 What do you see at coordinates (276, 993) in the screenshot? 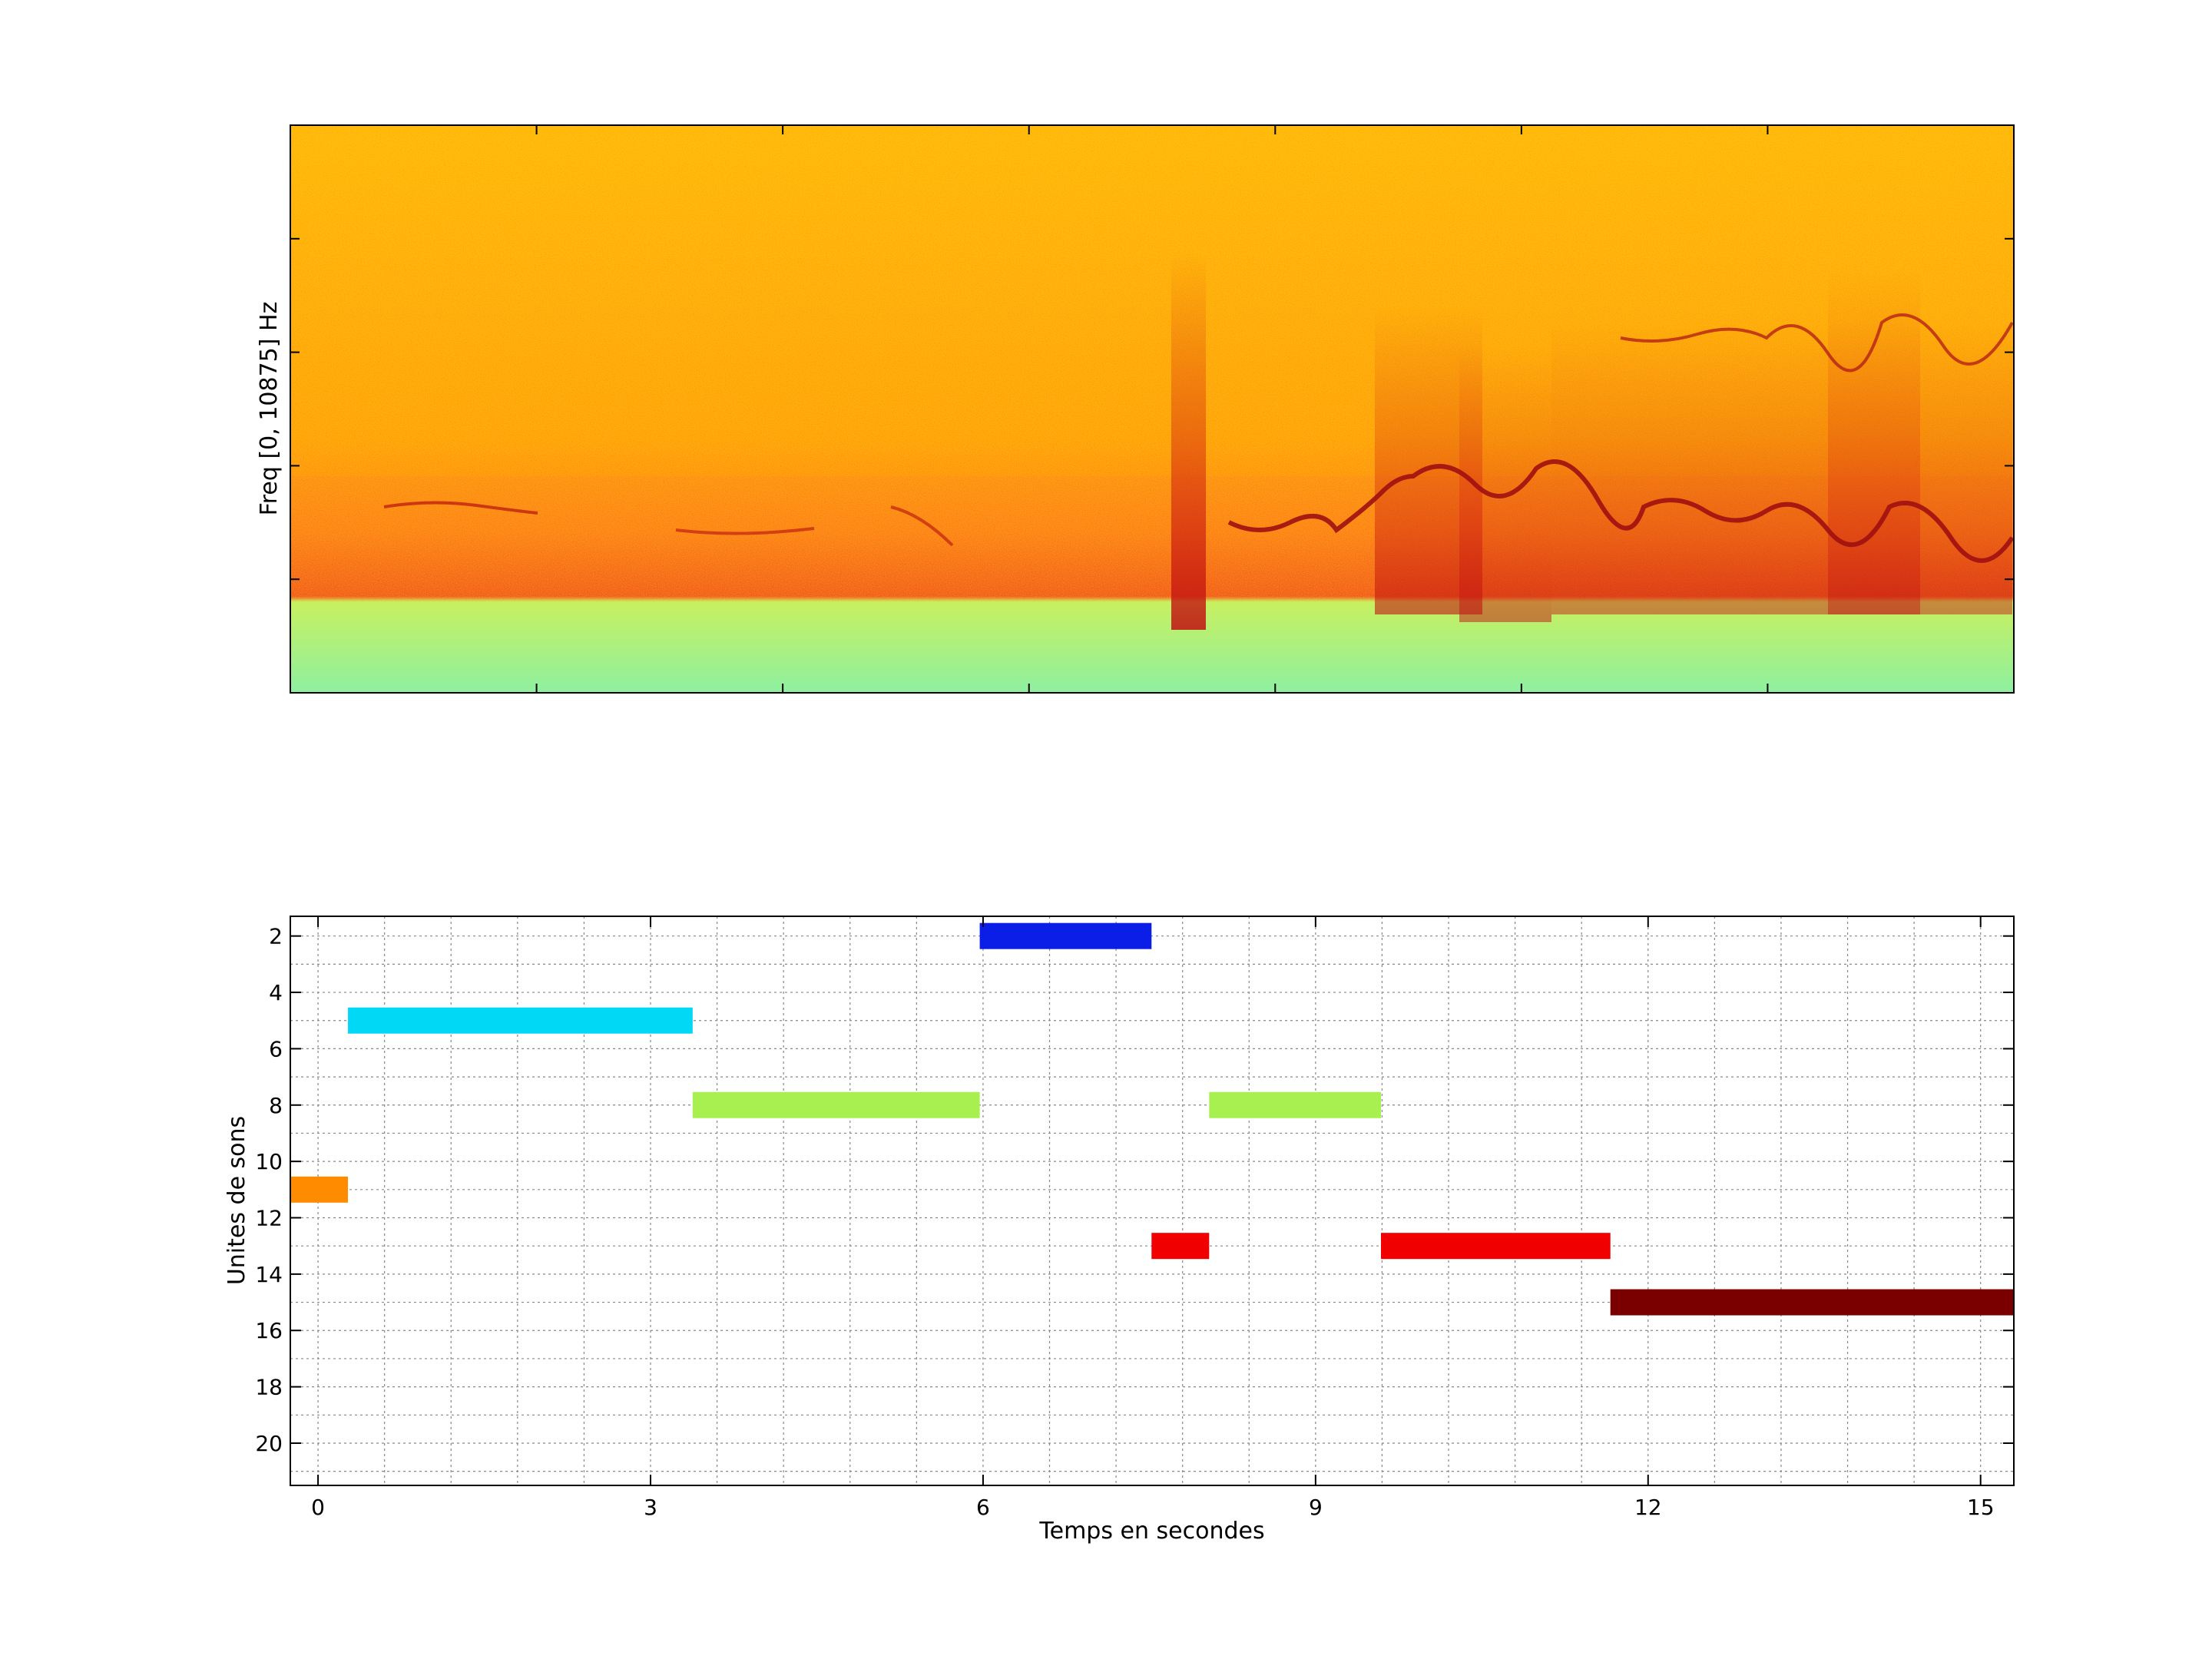
I see `y-tick-label: 4` at bounding box center [276, 993].